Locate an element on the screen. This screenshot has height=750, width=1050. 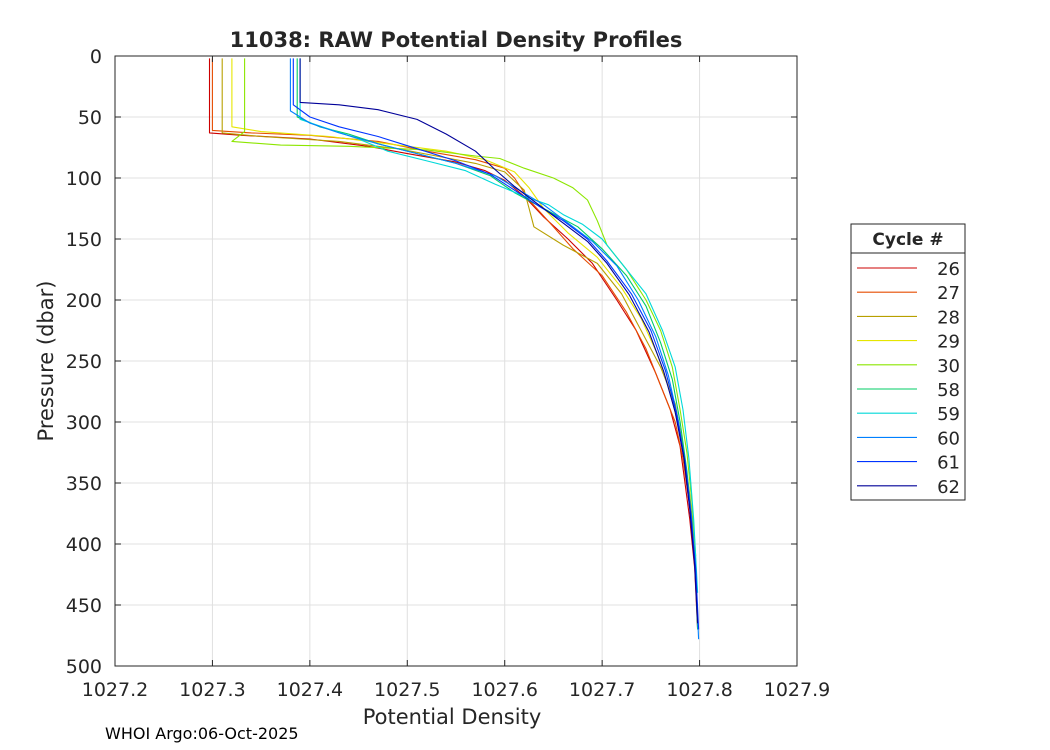
x-tick-label: 1027.7 is located at coordinates (602, 690).